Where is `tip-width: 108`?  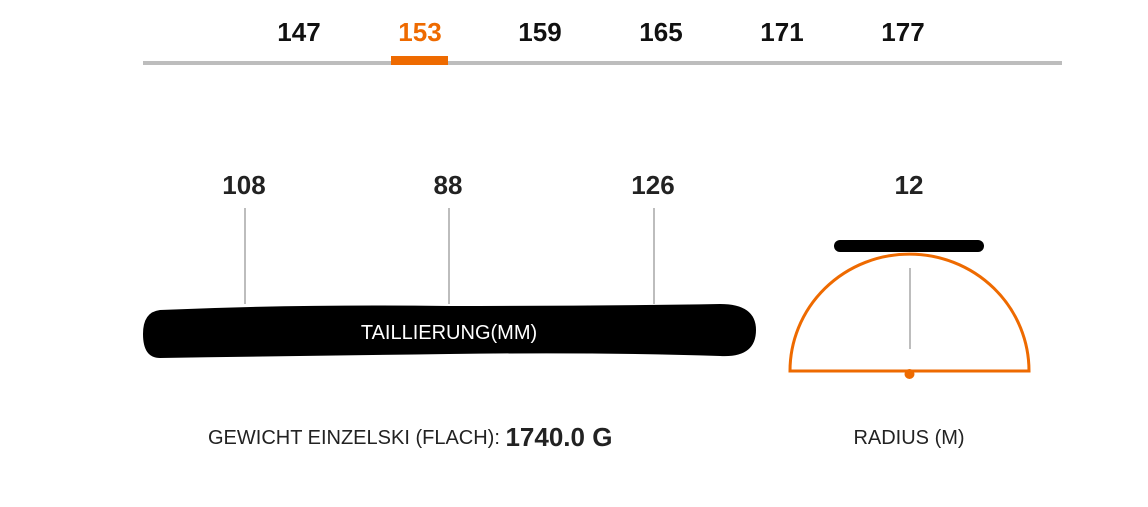 tip-width: 108 is located at coordinates (244, 185).